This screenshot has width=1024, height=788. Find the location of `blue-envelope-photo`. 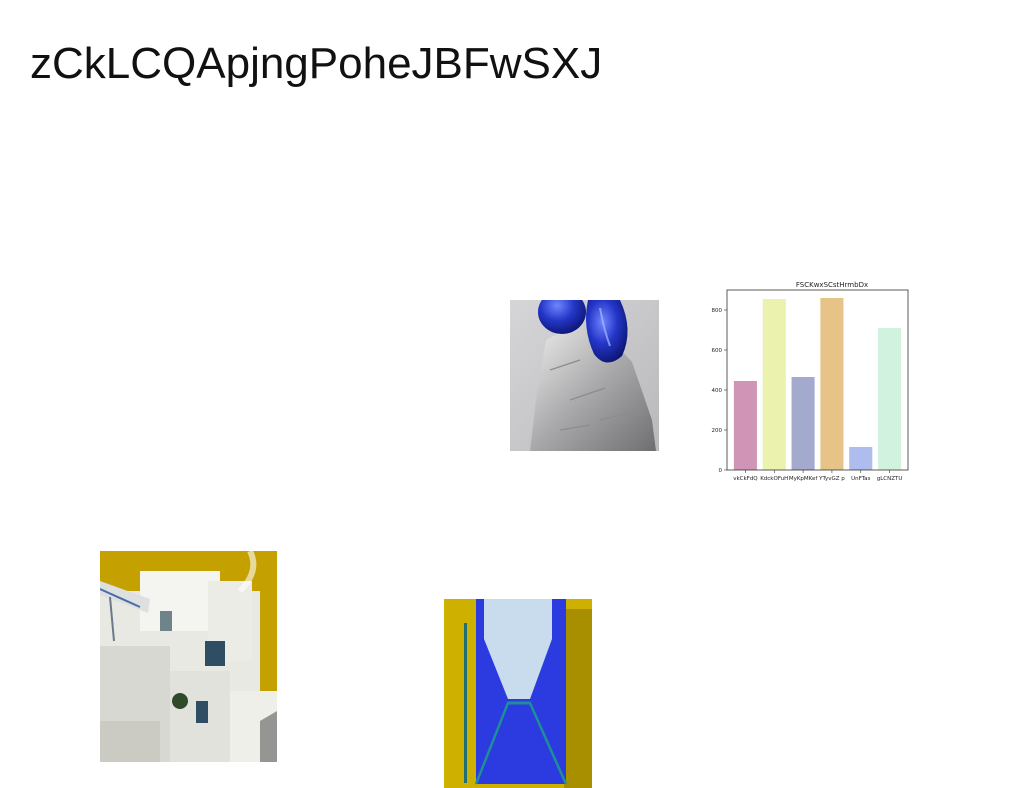

blue-envelope-photo is located at coordinates (518, 693).